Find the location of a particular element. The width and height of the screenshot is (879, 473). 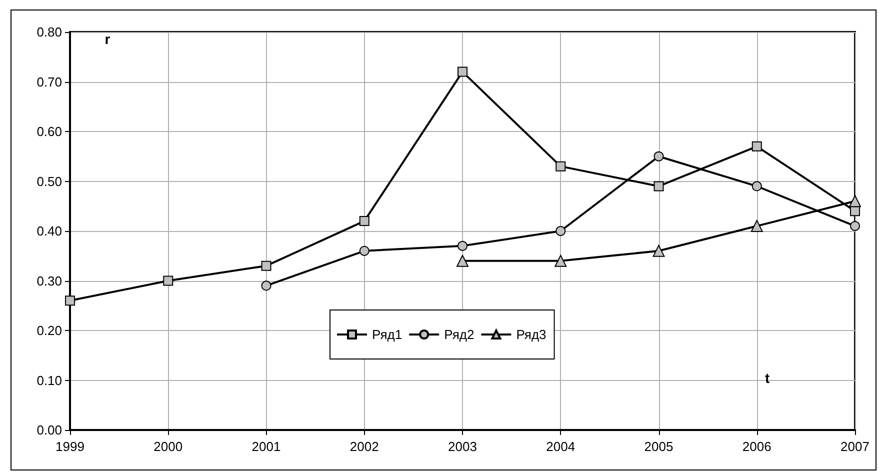

y-tick-label: 0.10 is located at coordinates (49, 380).